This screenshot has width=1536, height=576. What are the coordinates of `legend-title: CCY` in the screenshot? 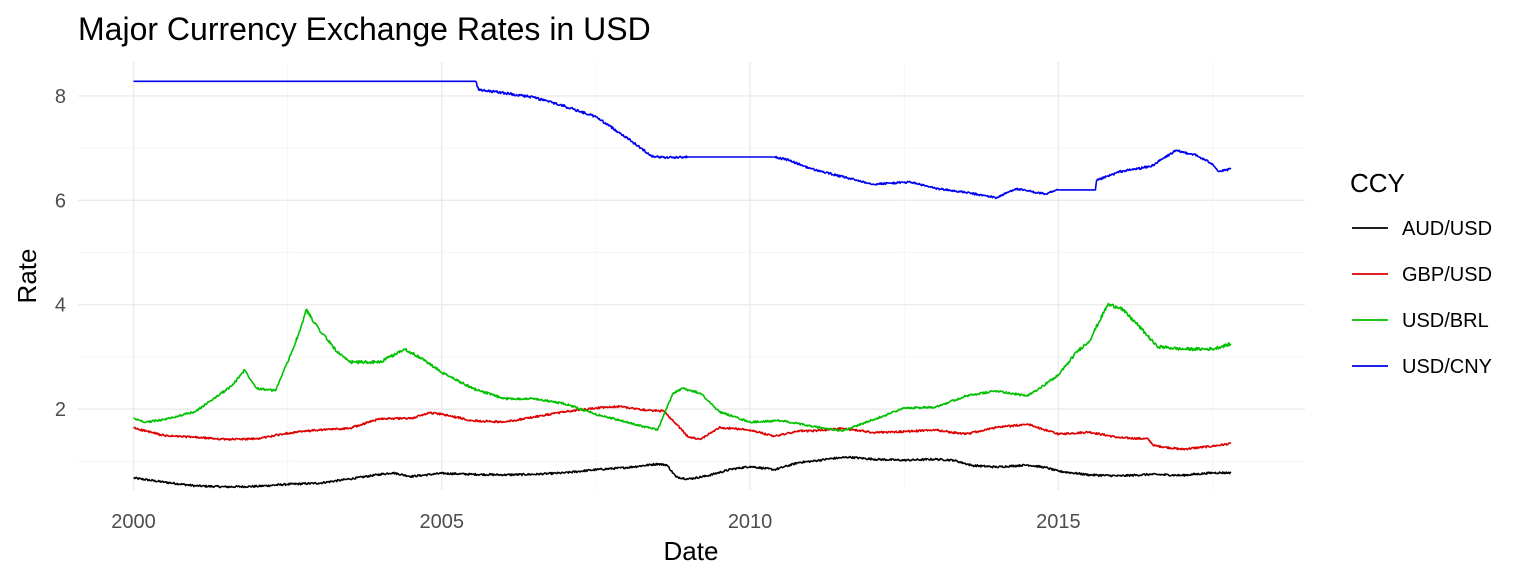 It's located at (1377, 183).